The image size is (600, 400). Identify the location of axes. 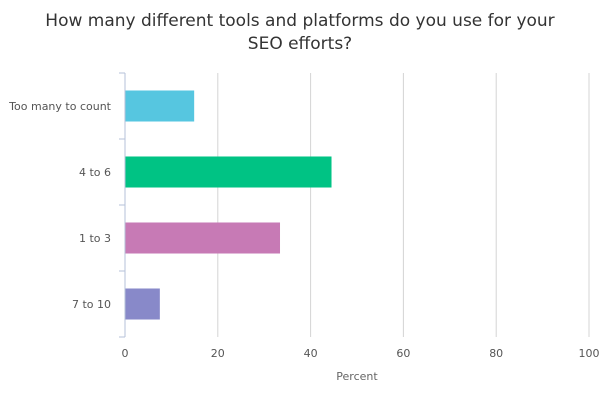
(122, 205).